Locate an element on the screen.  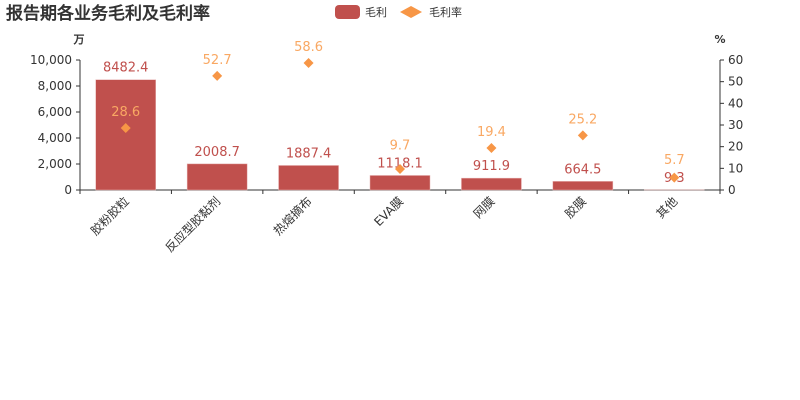
rate-value-label: 58.6 is located at coordinates (308, 47).